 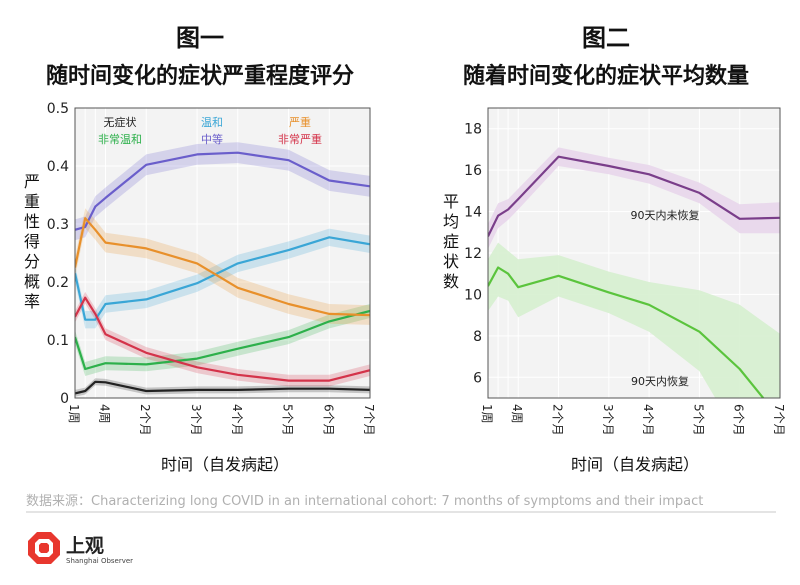 What do you see at coordinates (473, 130) in the screenshot?
I see `chart2-y-tick-label: 18` at bounding box center [473, 130].